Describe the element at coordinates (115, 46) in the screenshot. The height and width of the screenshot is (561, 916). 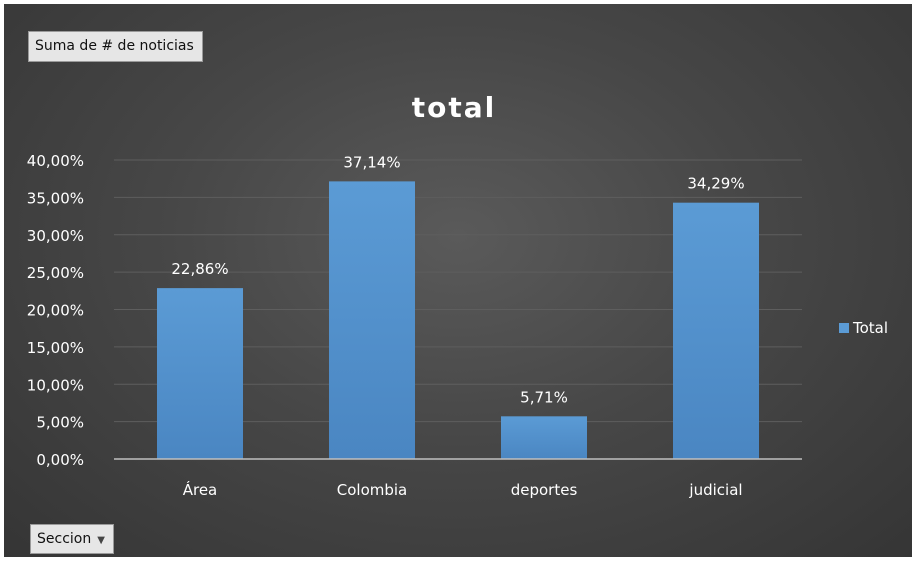
I see `value-field-button: Suma de # de noticias` at that location.